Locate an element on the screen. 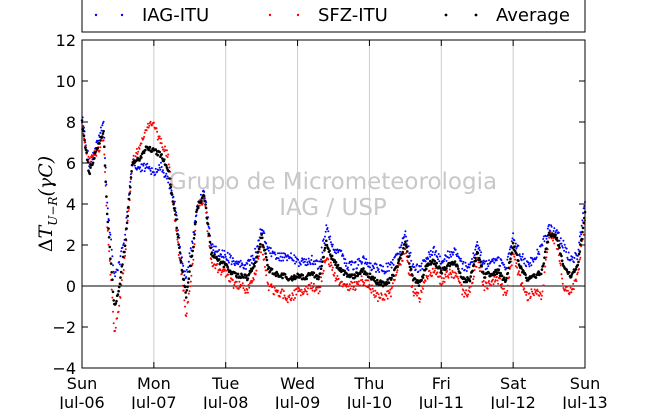 The width and height of the screenshot is (650, 409). y-tick-label: 4 is located at coordinates (71, 204).